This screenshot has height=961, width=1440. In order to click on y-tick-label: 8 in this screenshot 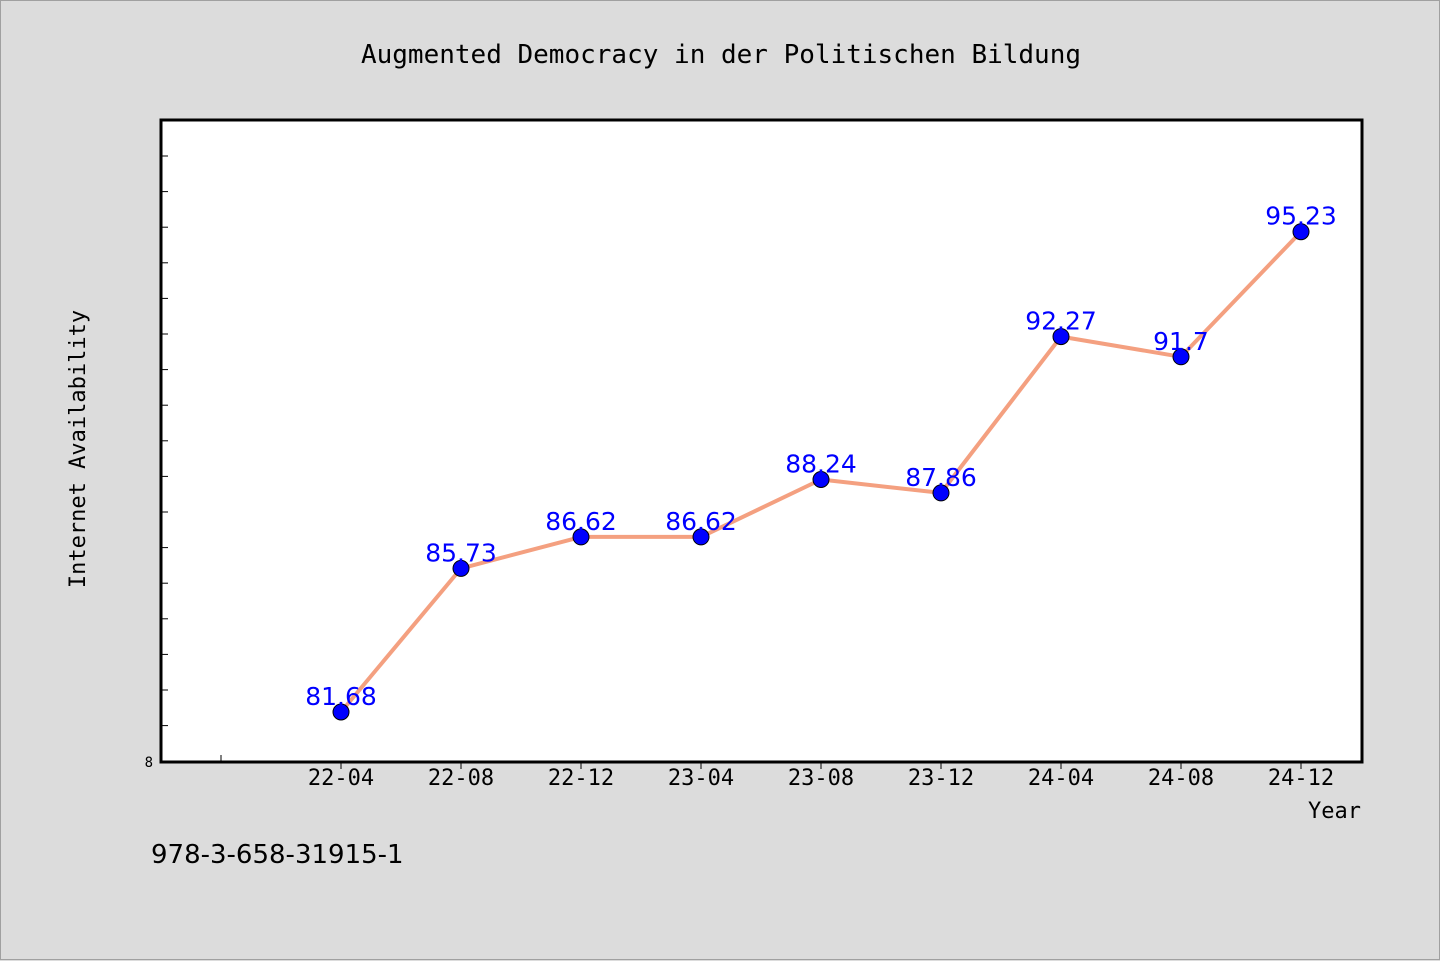, I will do `click(149, 763)`.